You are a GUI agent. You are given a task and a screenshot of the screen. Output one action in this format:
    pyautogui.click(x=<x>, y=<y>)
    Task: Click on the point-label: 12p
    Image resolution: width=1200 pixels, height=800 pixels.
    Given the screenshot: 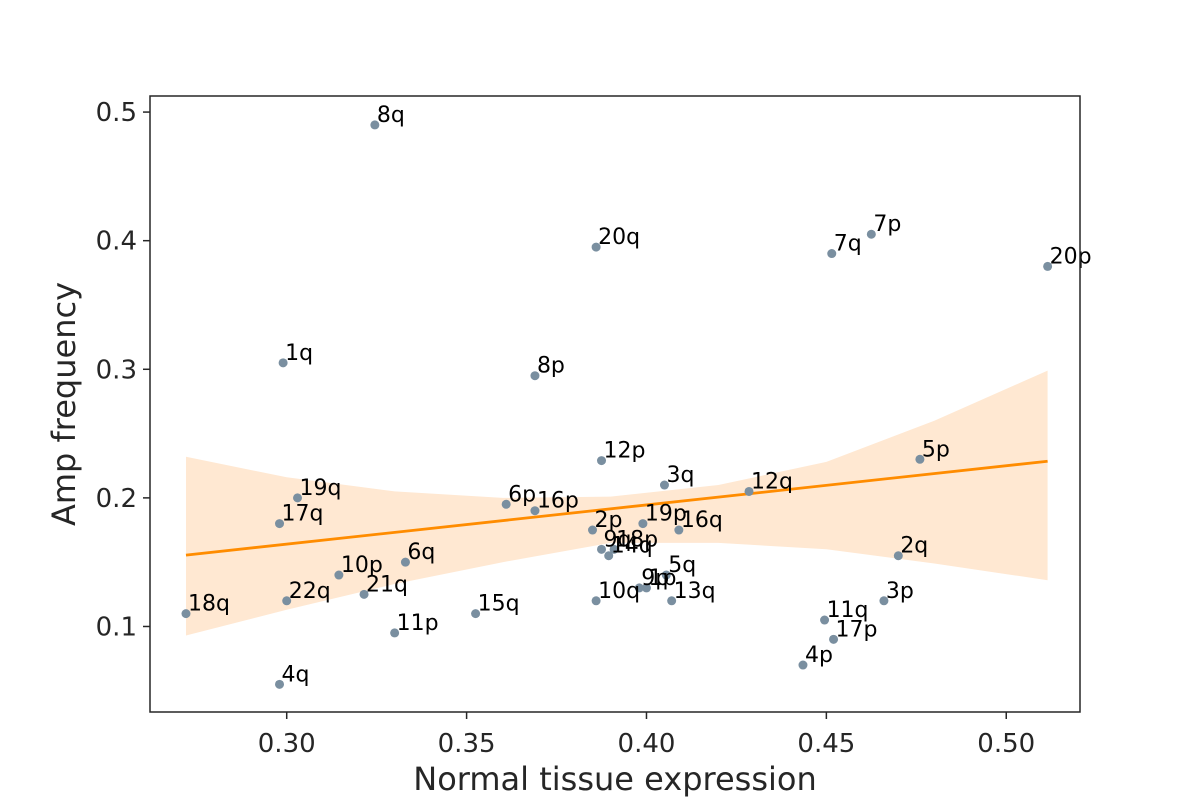 What is the action you would take?
    pyautogui.click(x=625, y=451)
    